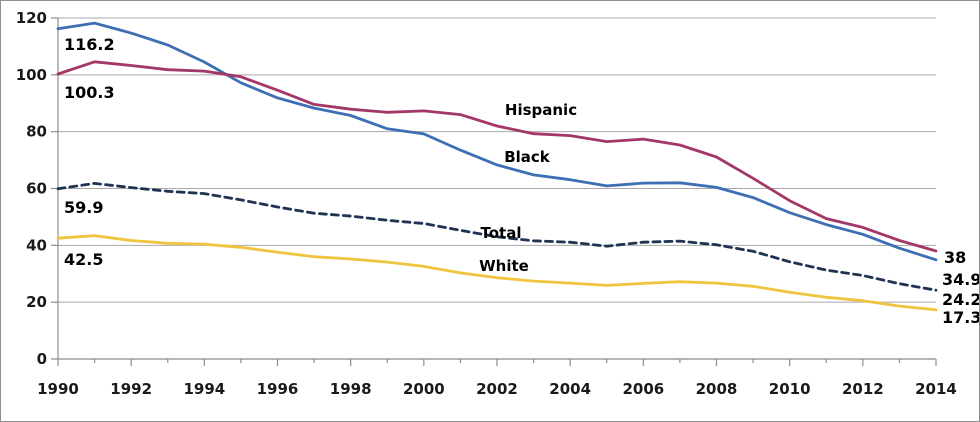 Image resolution: width=980 pixels, height=422 pixels. What do you see at coordinates (36, 132) in the screenshot?
I see `y-tick-label-80: 80` at bounding box center [36, 132].